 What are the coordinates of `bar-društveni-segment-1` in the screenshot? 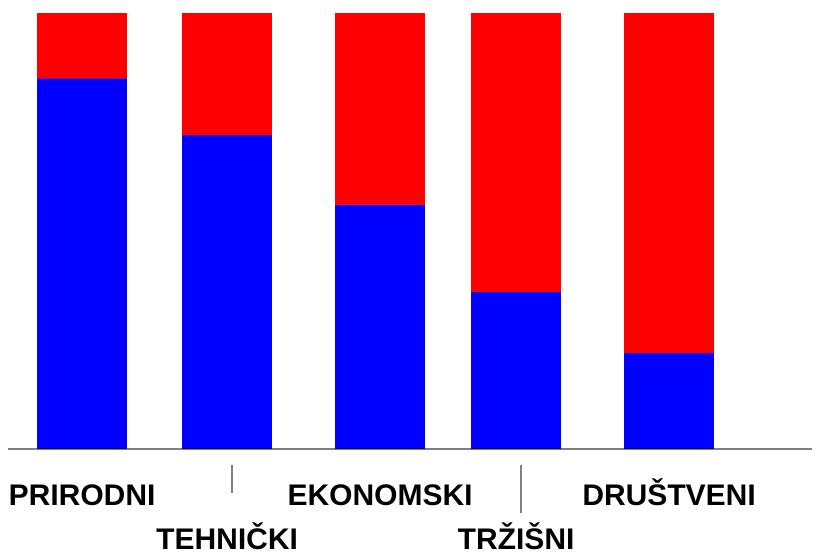 It's located at (669, 401).